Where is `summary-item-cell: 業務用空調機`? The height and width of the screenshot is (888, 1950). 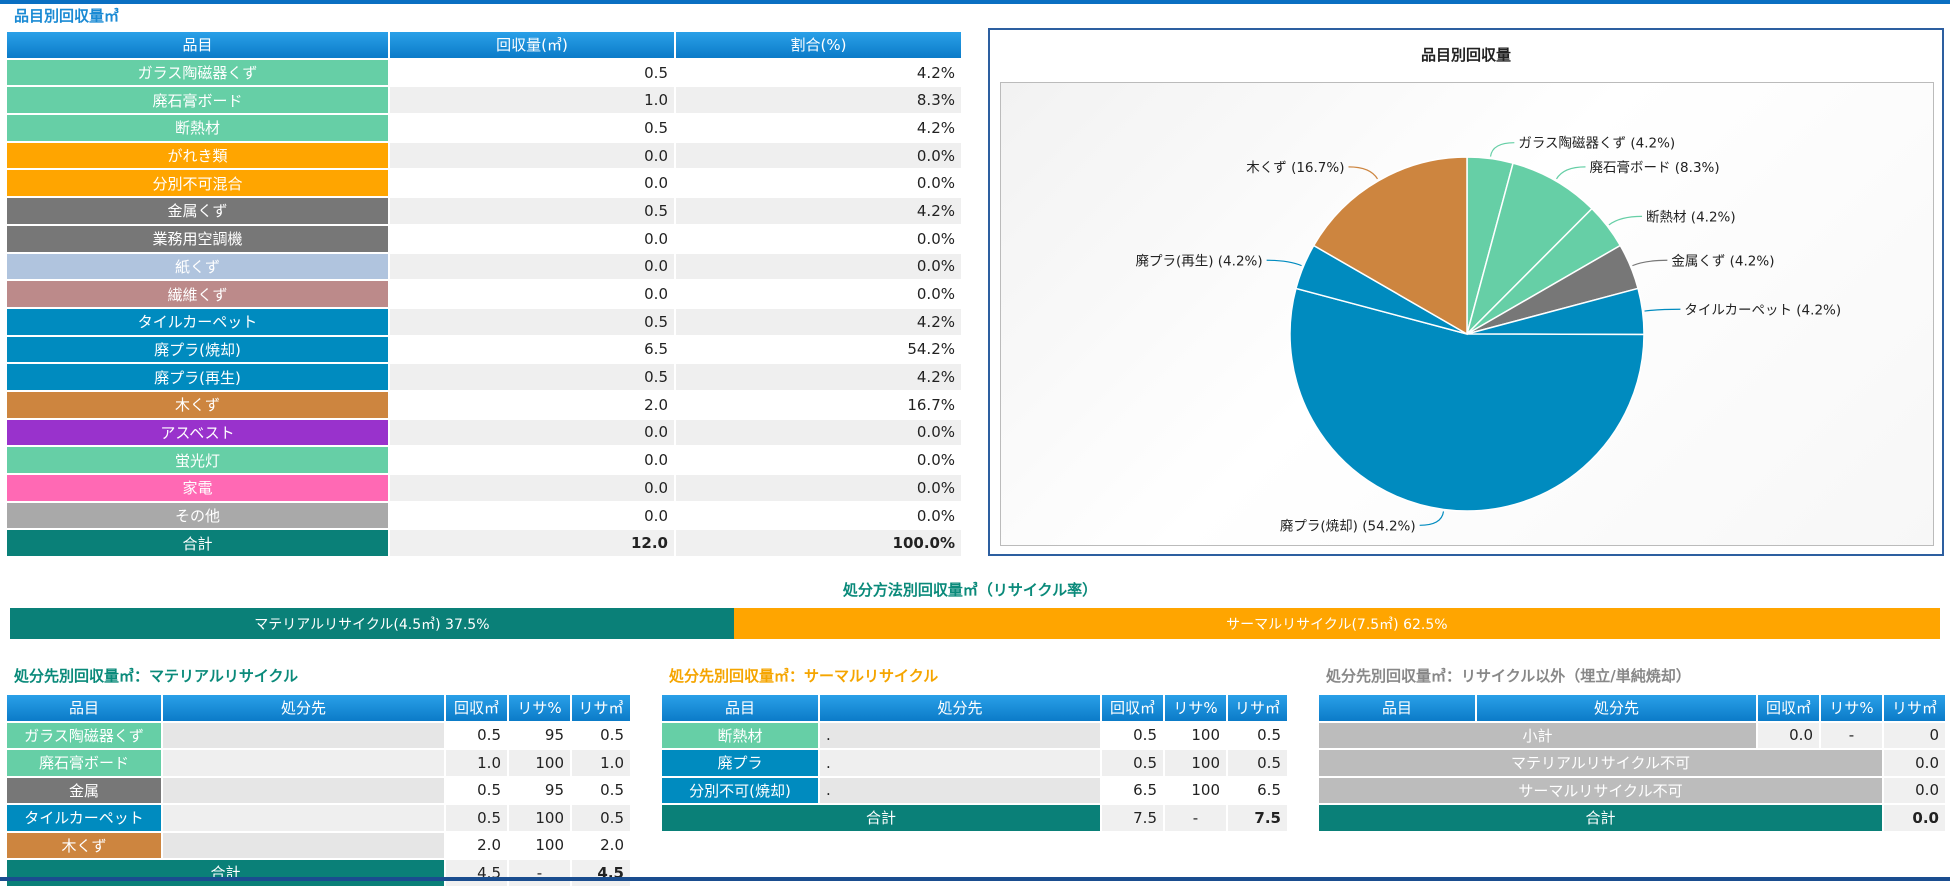 summary-item-cell: 業務用空調機 is located at coordinates (197, 238).